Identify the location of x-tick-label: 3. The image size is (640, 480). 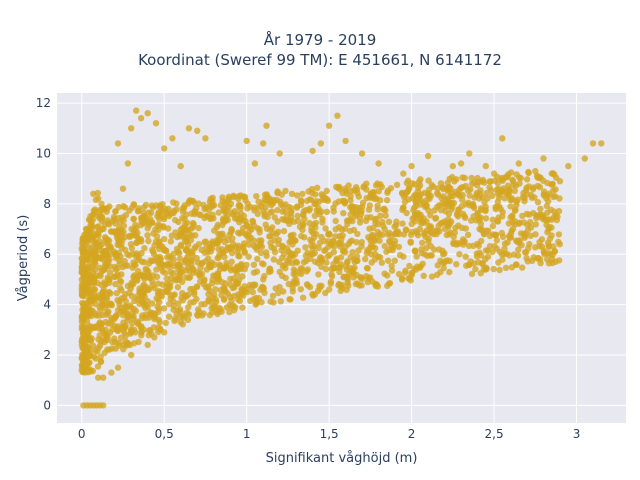
(577, 434).